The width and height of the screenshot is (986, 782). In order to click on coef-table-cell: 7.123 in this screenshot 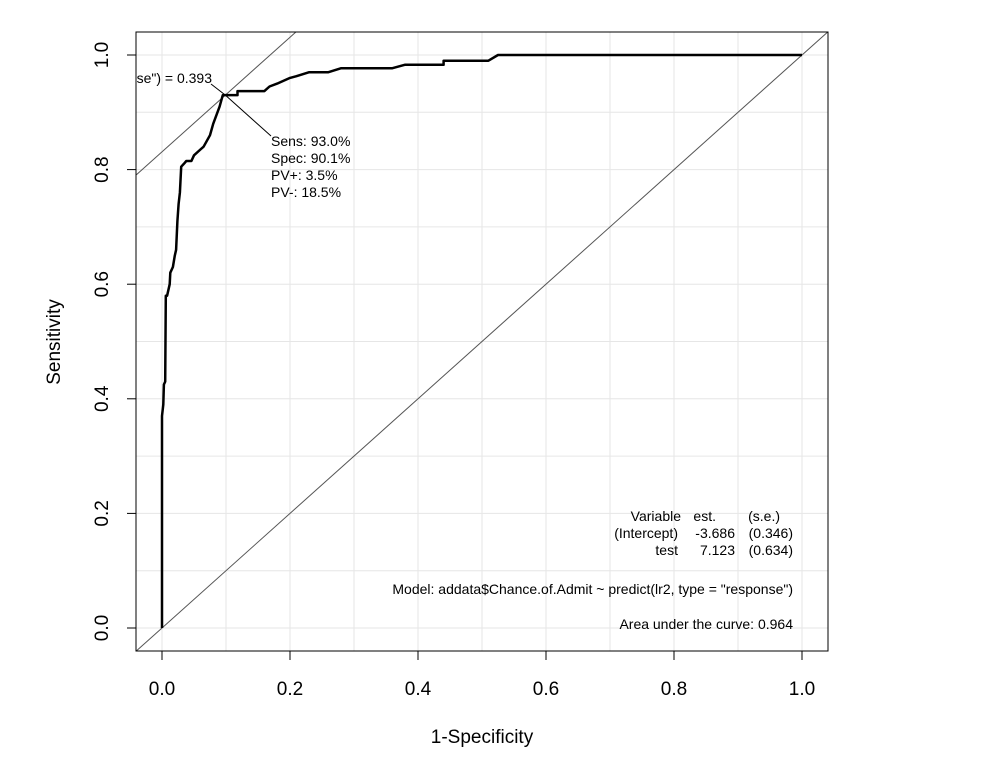, I will do `click(717, 550)`.